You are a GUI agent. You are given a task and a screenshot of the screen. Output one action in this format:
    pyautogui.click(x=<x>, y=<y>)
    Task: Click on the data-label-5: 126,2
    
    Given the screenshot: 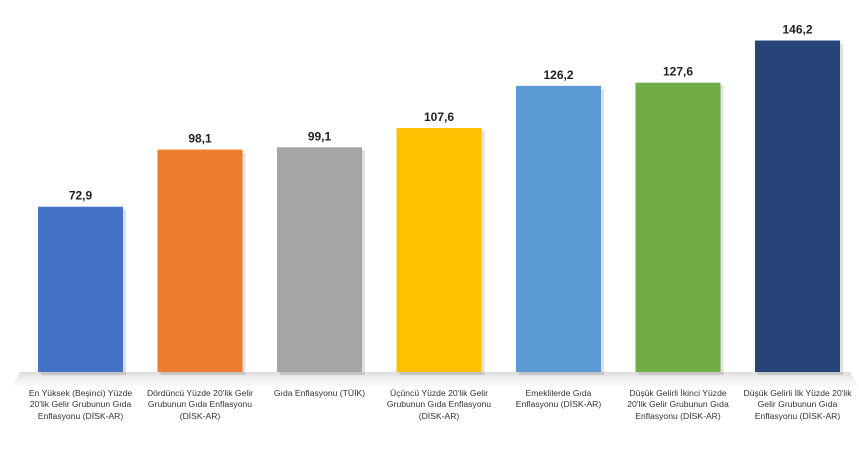 What is the action you would take?
    pyautogui.click(x=558, y=75)
    